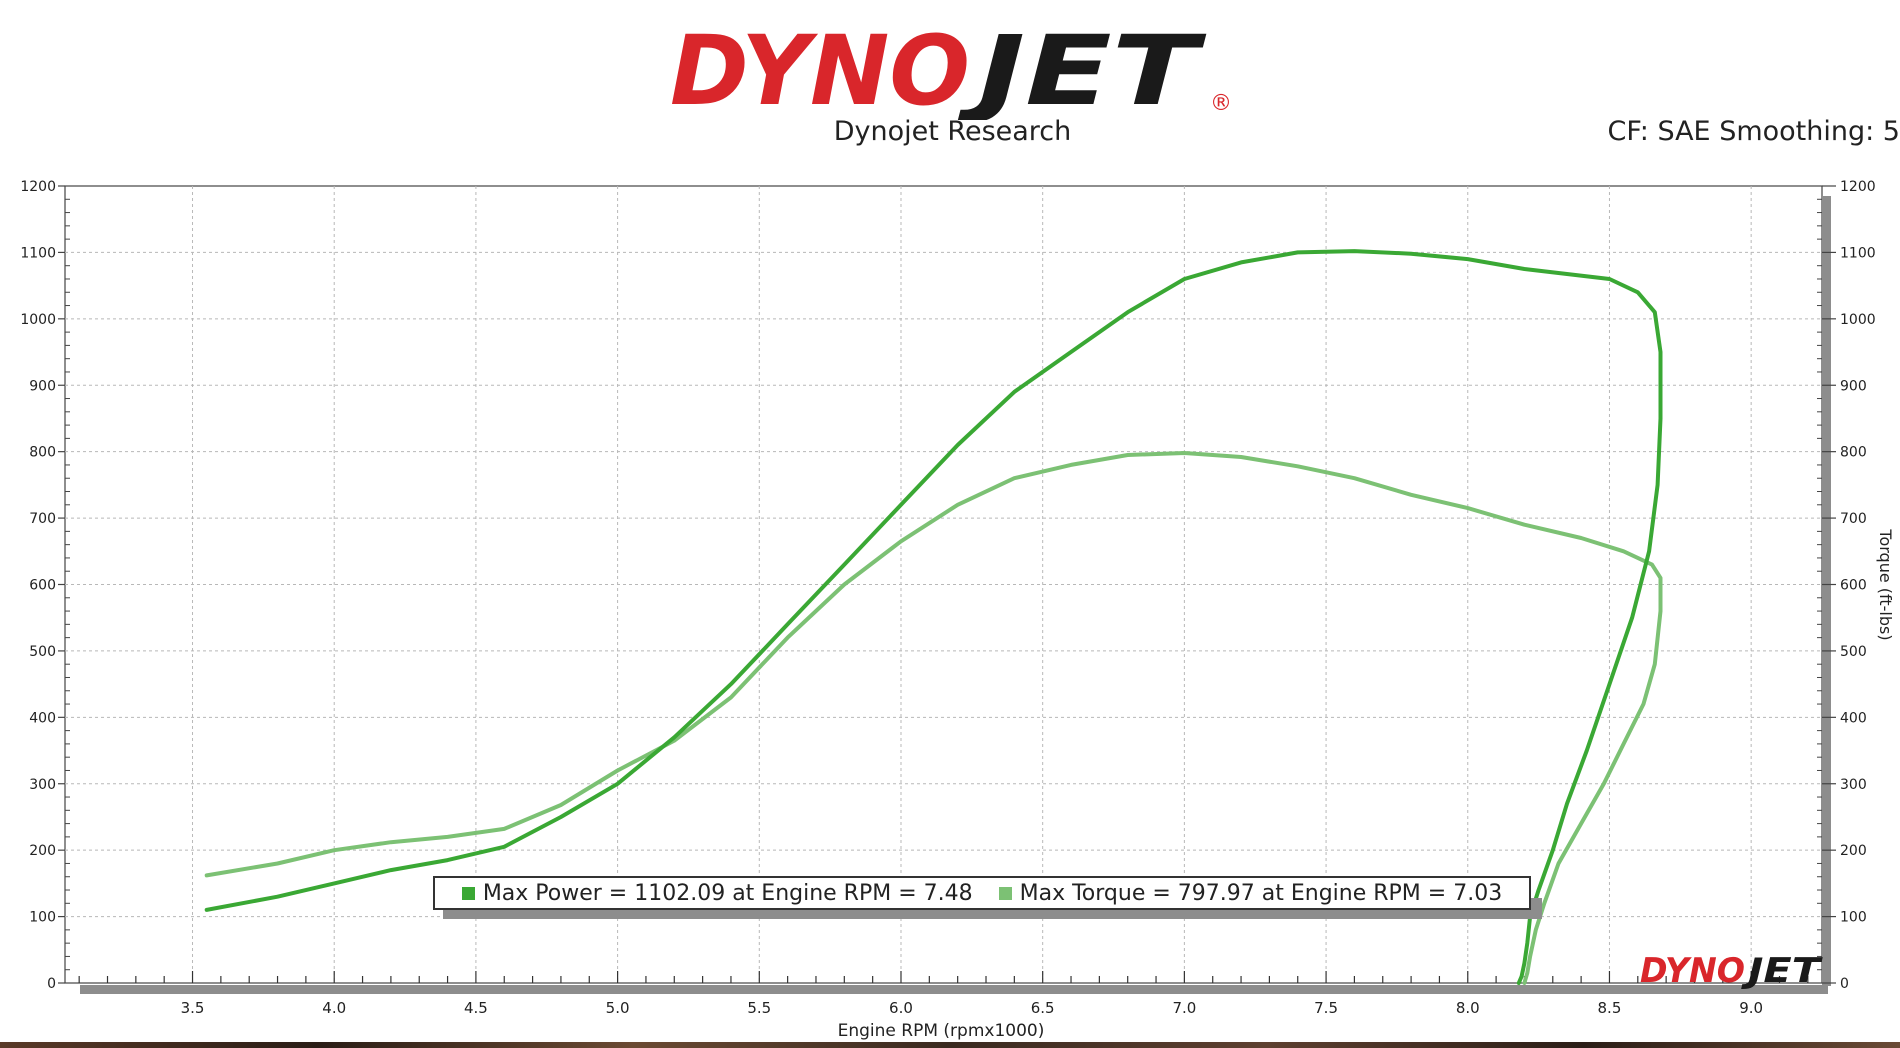 The width and height of the screenshot is (1900, 1048). What do you see at coordinates (1468, 1008) in the screenshot?
I see `x-tick-label: 8.0` at bounding box center [1468, 1008].